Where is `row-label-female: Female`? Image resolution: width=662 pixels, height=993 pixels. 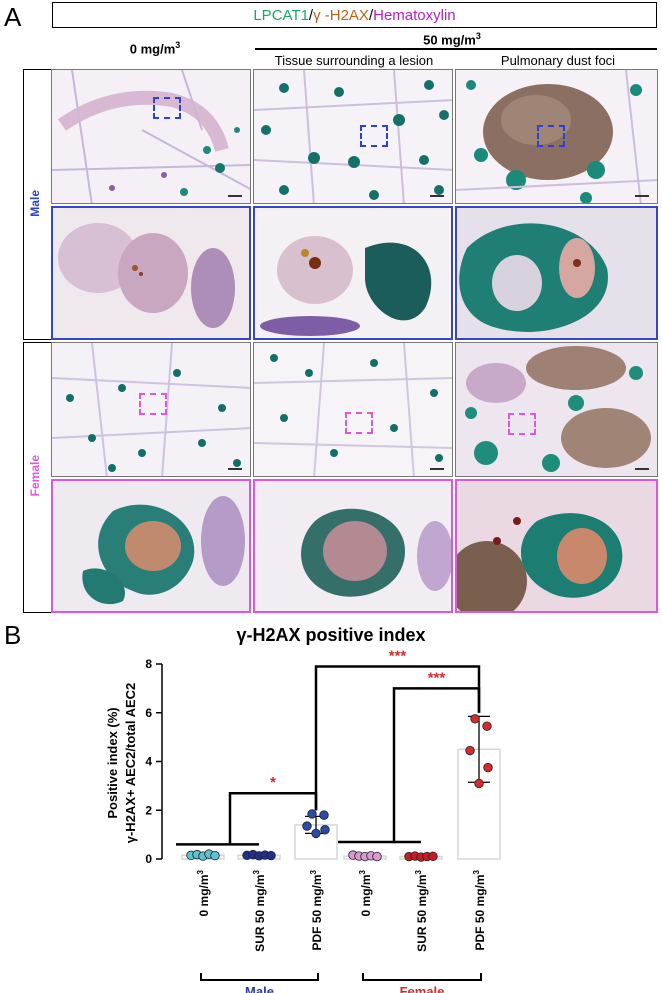 row-label-female: Female is located at coordinates (35, 476).